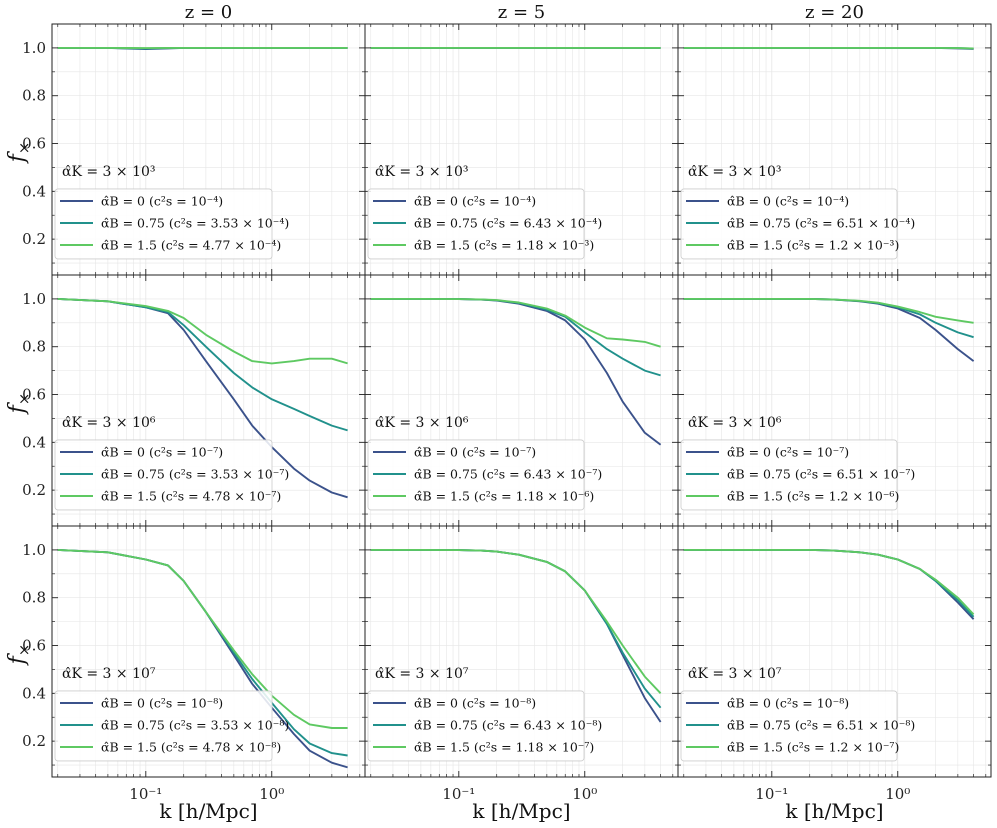 The image size is (997, 828). I want to click on column-titles: z = 0 z = 5 z = 20, so click(524, 12).